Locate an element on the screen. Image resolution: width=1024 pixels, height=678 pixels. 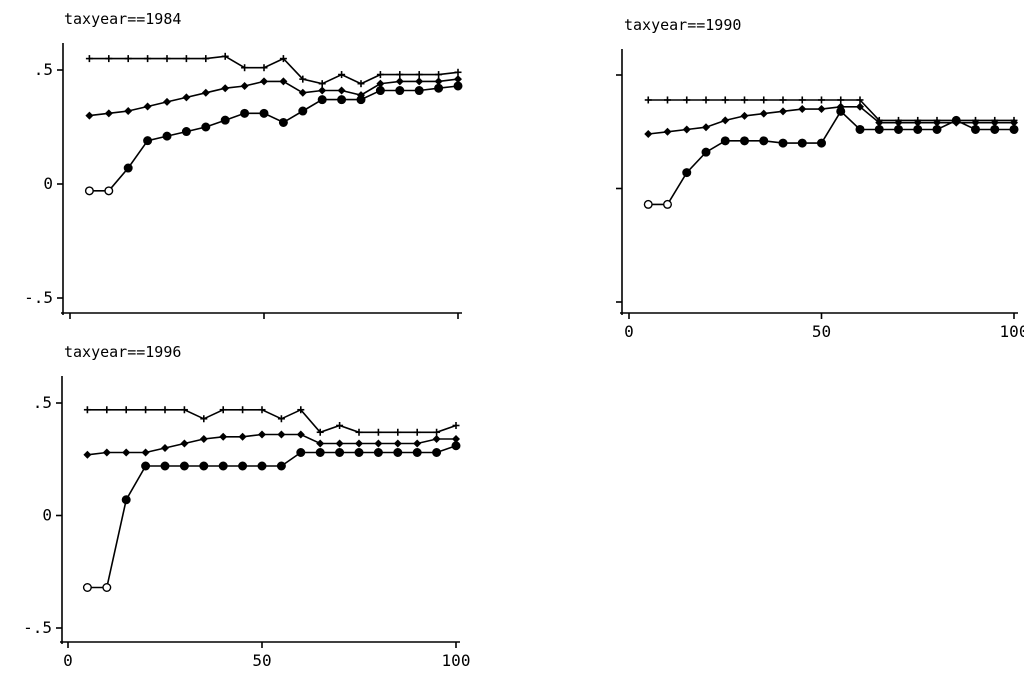
y-tick-label: .5 is located at coordinates (43, 69).